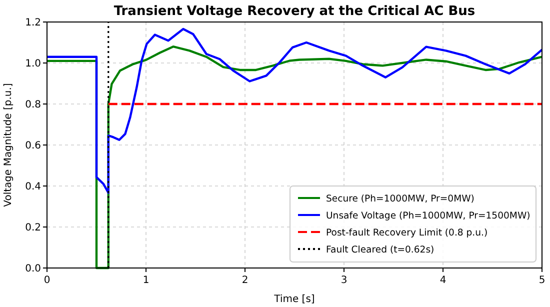 Image resolution: width=550 pixels, height=307 pixels. What do you see at coordinates (407, 233) in the screenshot?
I see `legend-label: Post-fault Recovery Limit (0.8 p.u.)` at bounding box center [407, 233].